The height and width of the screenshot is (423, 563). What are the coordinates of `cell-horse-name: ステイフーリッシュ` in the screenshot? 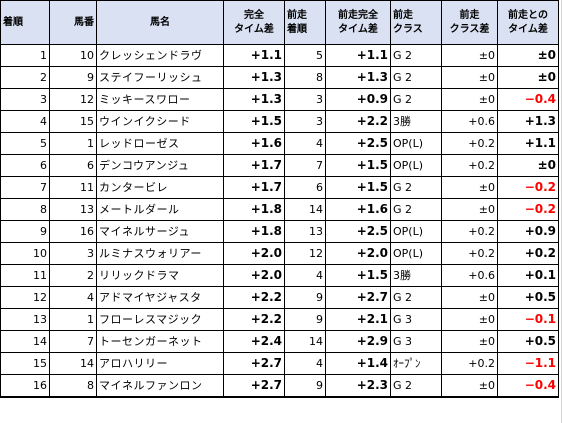 It's located at (160, 77).